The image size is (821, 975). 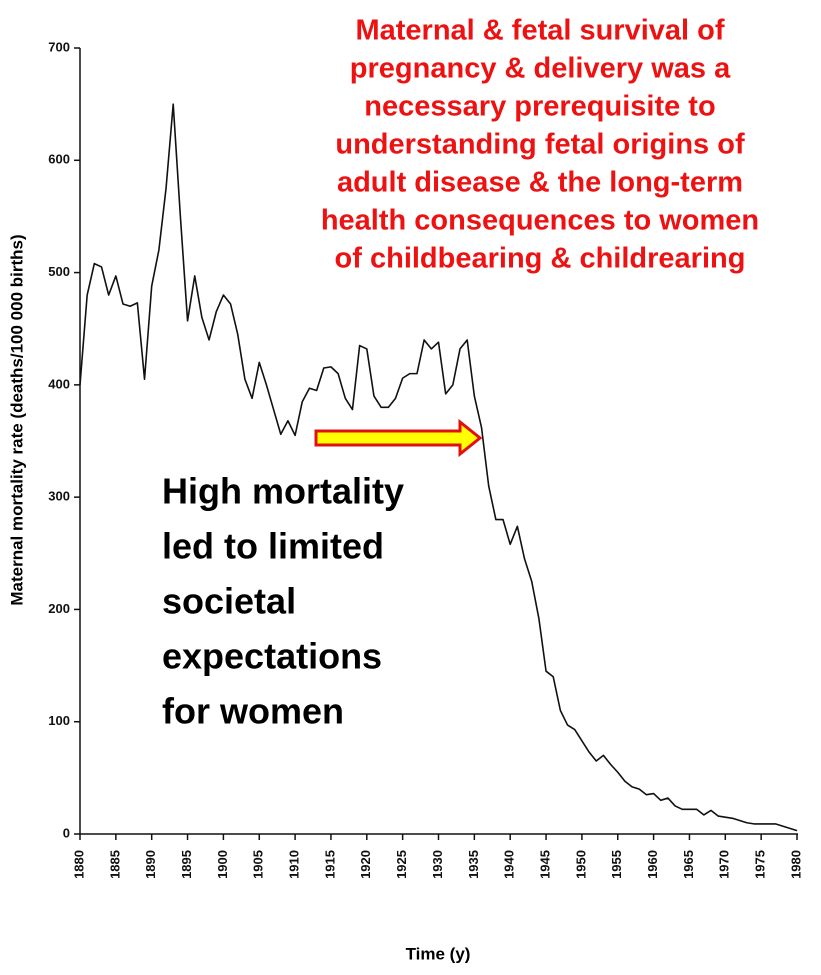 I want to click on red-annotation: pregnancy & delivery was a, so click(x=540, y=69).